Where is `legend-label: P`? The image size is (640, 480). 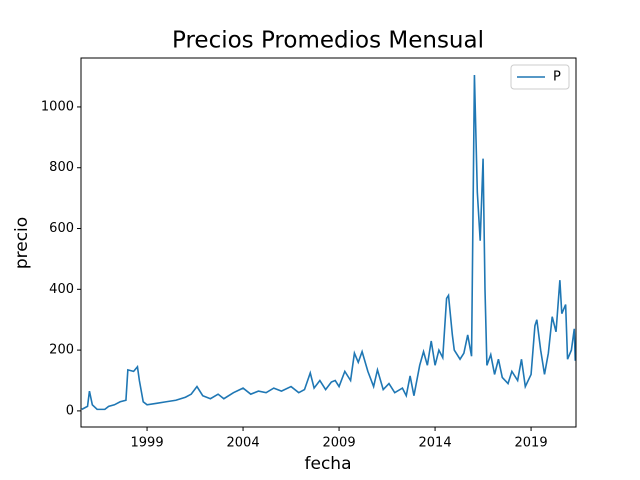 legend-label: P is located at coordinates (557, 77).